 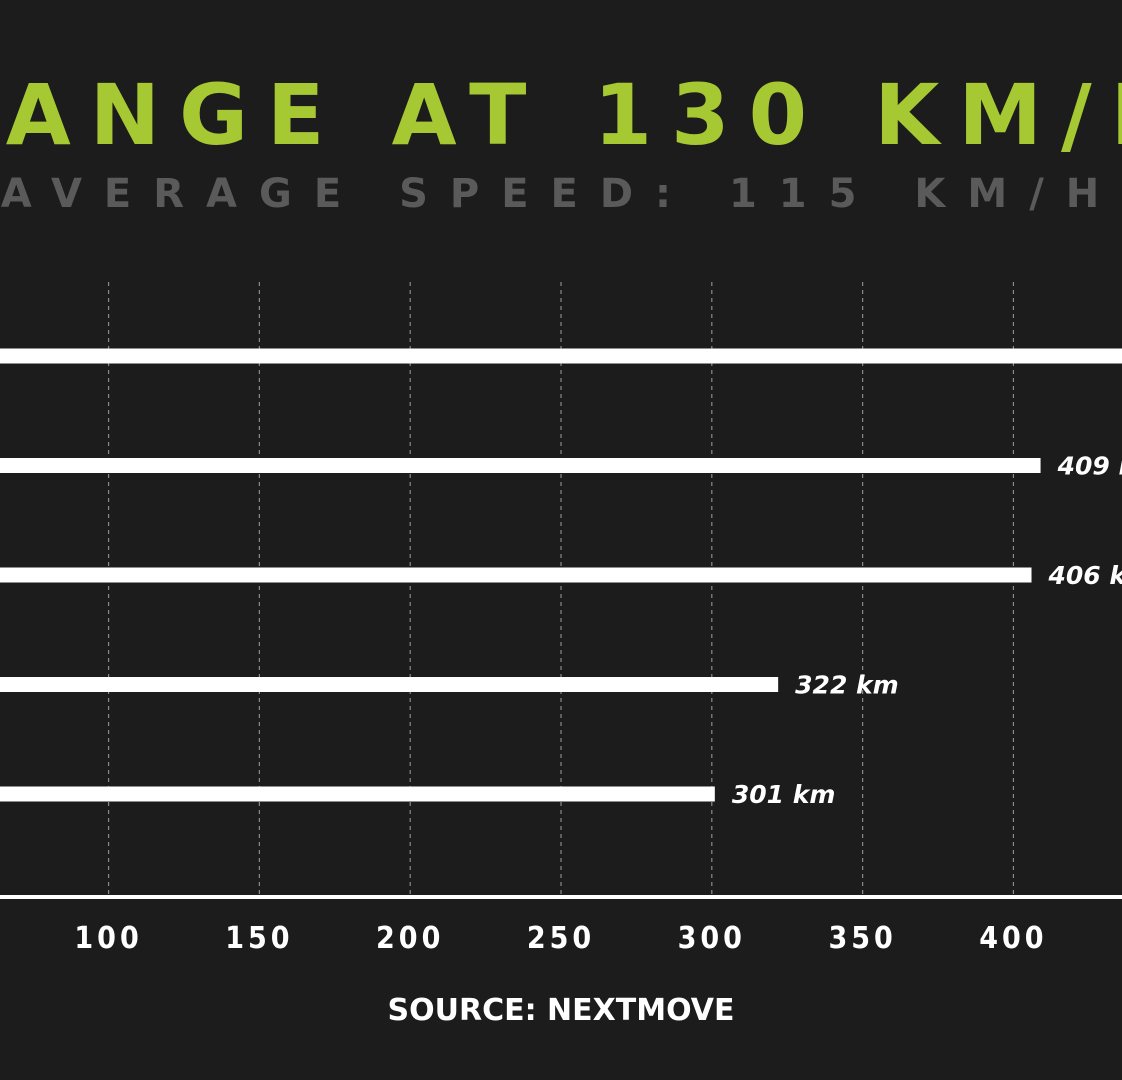 What do you see at coordinates (862, 938) in the screenshot?
I see `x-tick-label-350: 350` at bounding box center [862, 938].